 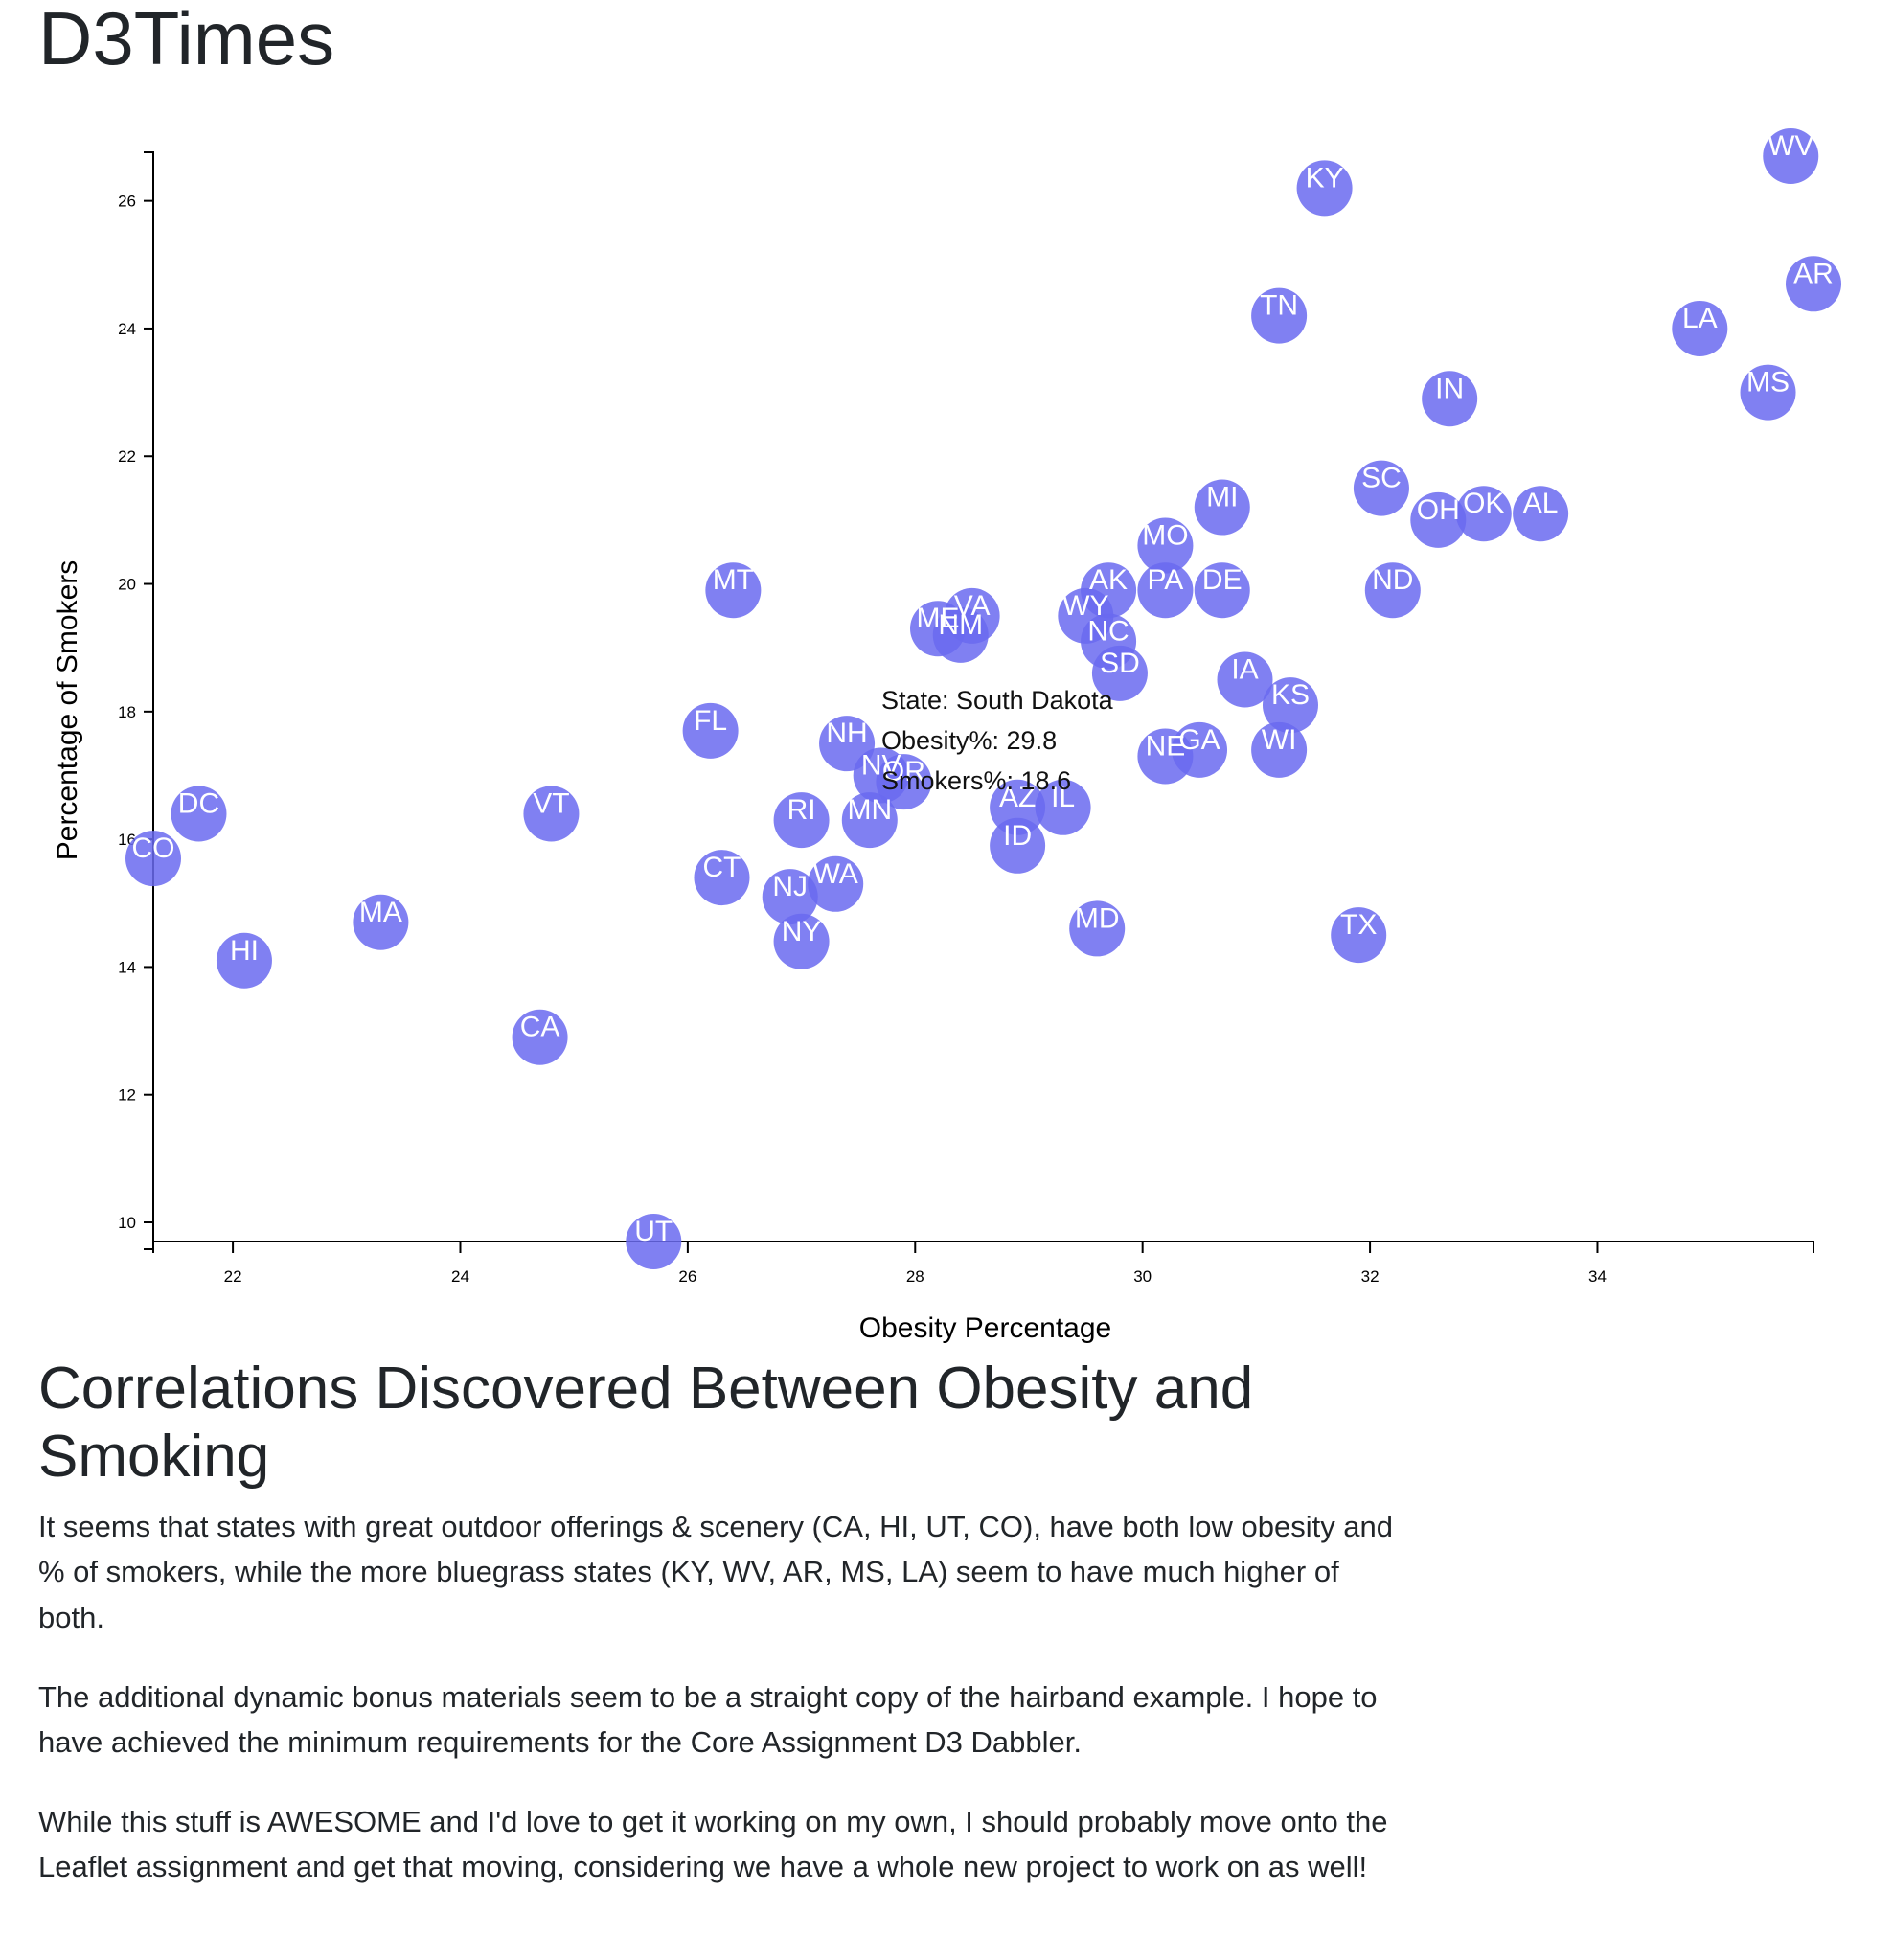 I want to click on x-axis-title: Obesity Percentage, so click(x=985, y=1328).